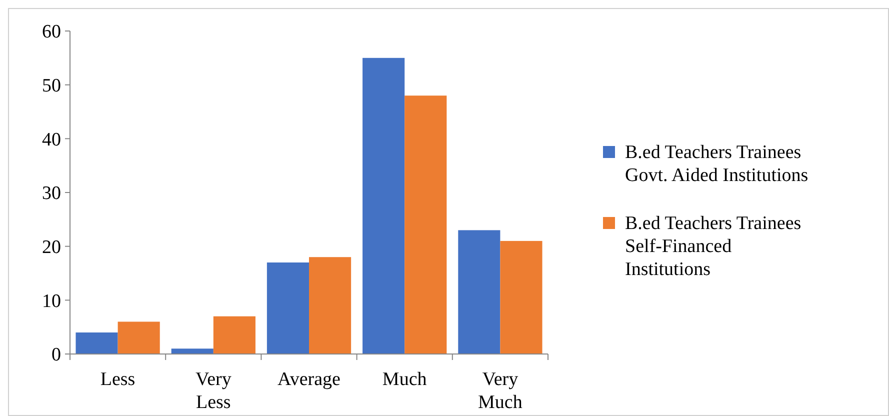 The width and height of the screenshot is (889, 416). Describe the element at coordinates (405, 379) in the screenshot. I see `x-tick-label: Much` at that location.